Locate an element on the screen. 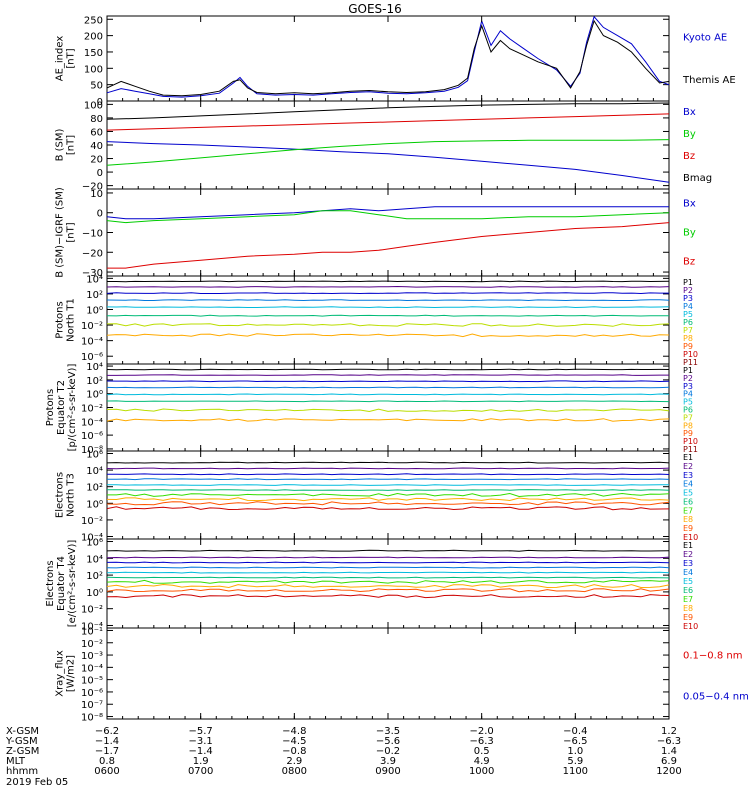  legend-label-ee: E3 is located at coordinates (688, 563).